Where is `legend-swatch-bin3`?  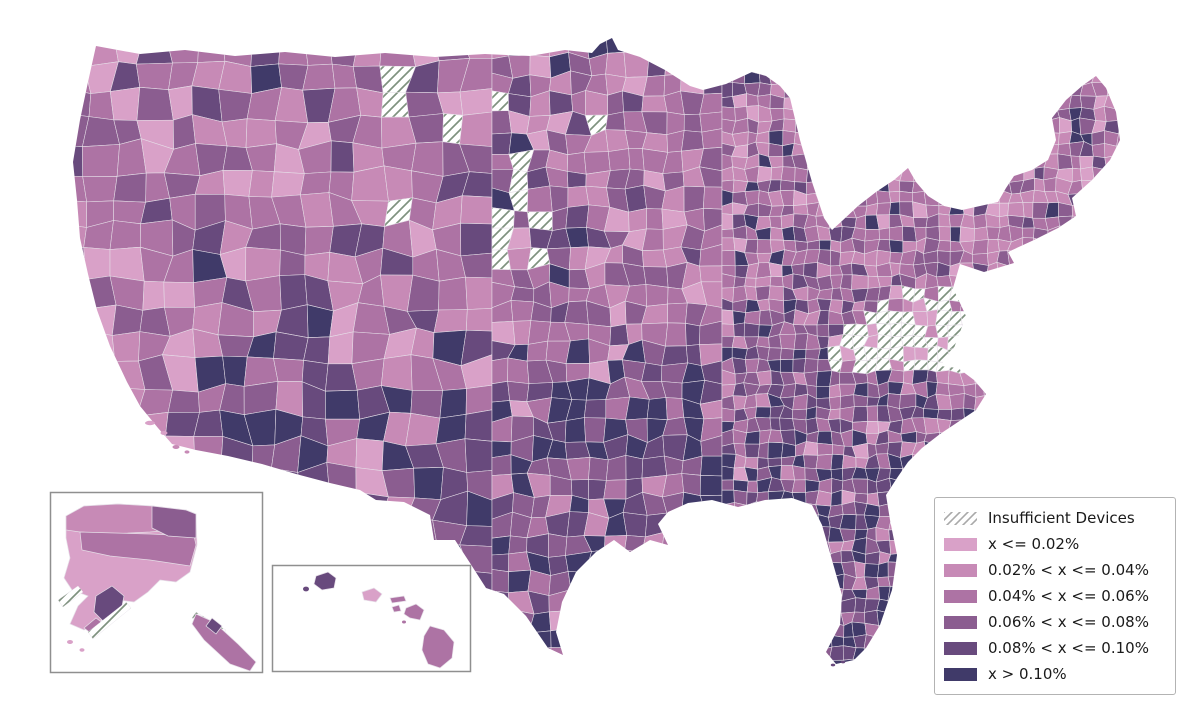 legend-swatch-bin3 is located at coordinates (960, 596).